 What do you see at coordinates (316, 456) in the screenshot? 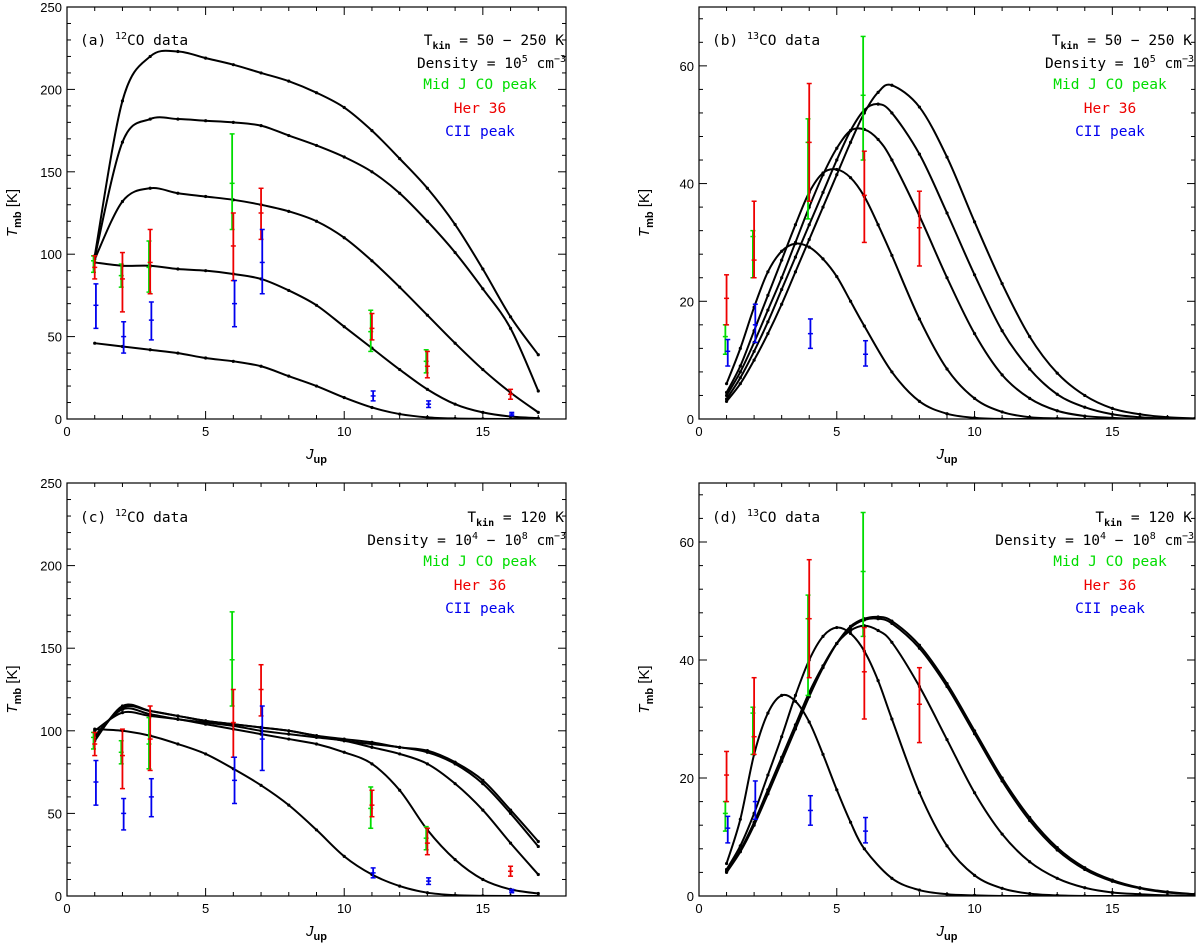
I see `panel-a-xlabel: Jup` at bounding box center [316, 456].